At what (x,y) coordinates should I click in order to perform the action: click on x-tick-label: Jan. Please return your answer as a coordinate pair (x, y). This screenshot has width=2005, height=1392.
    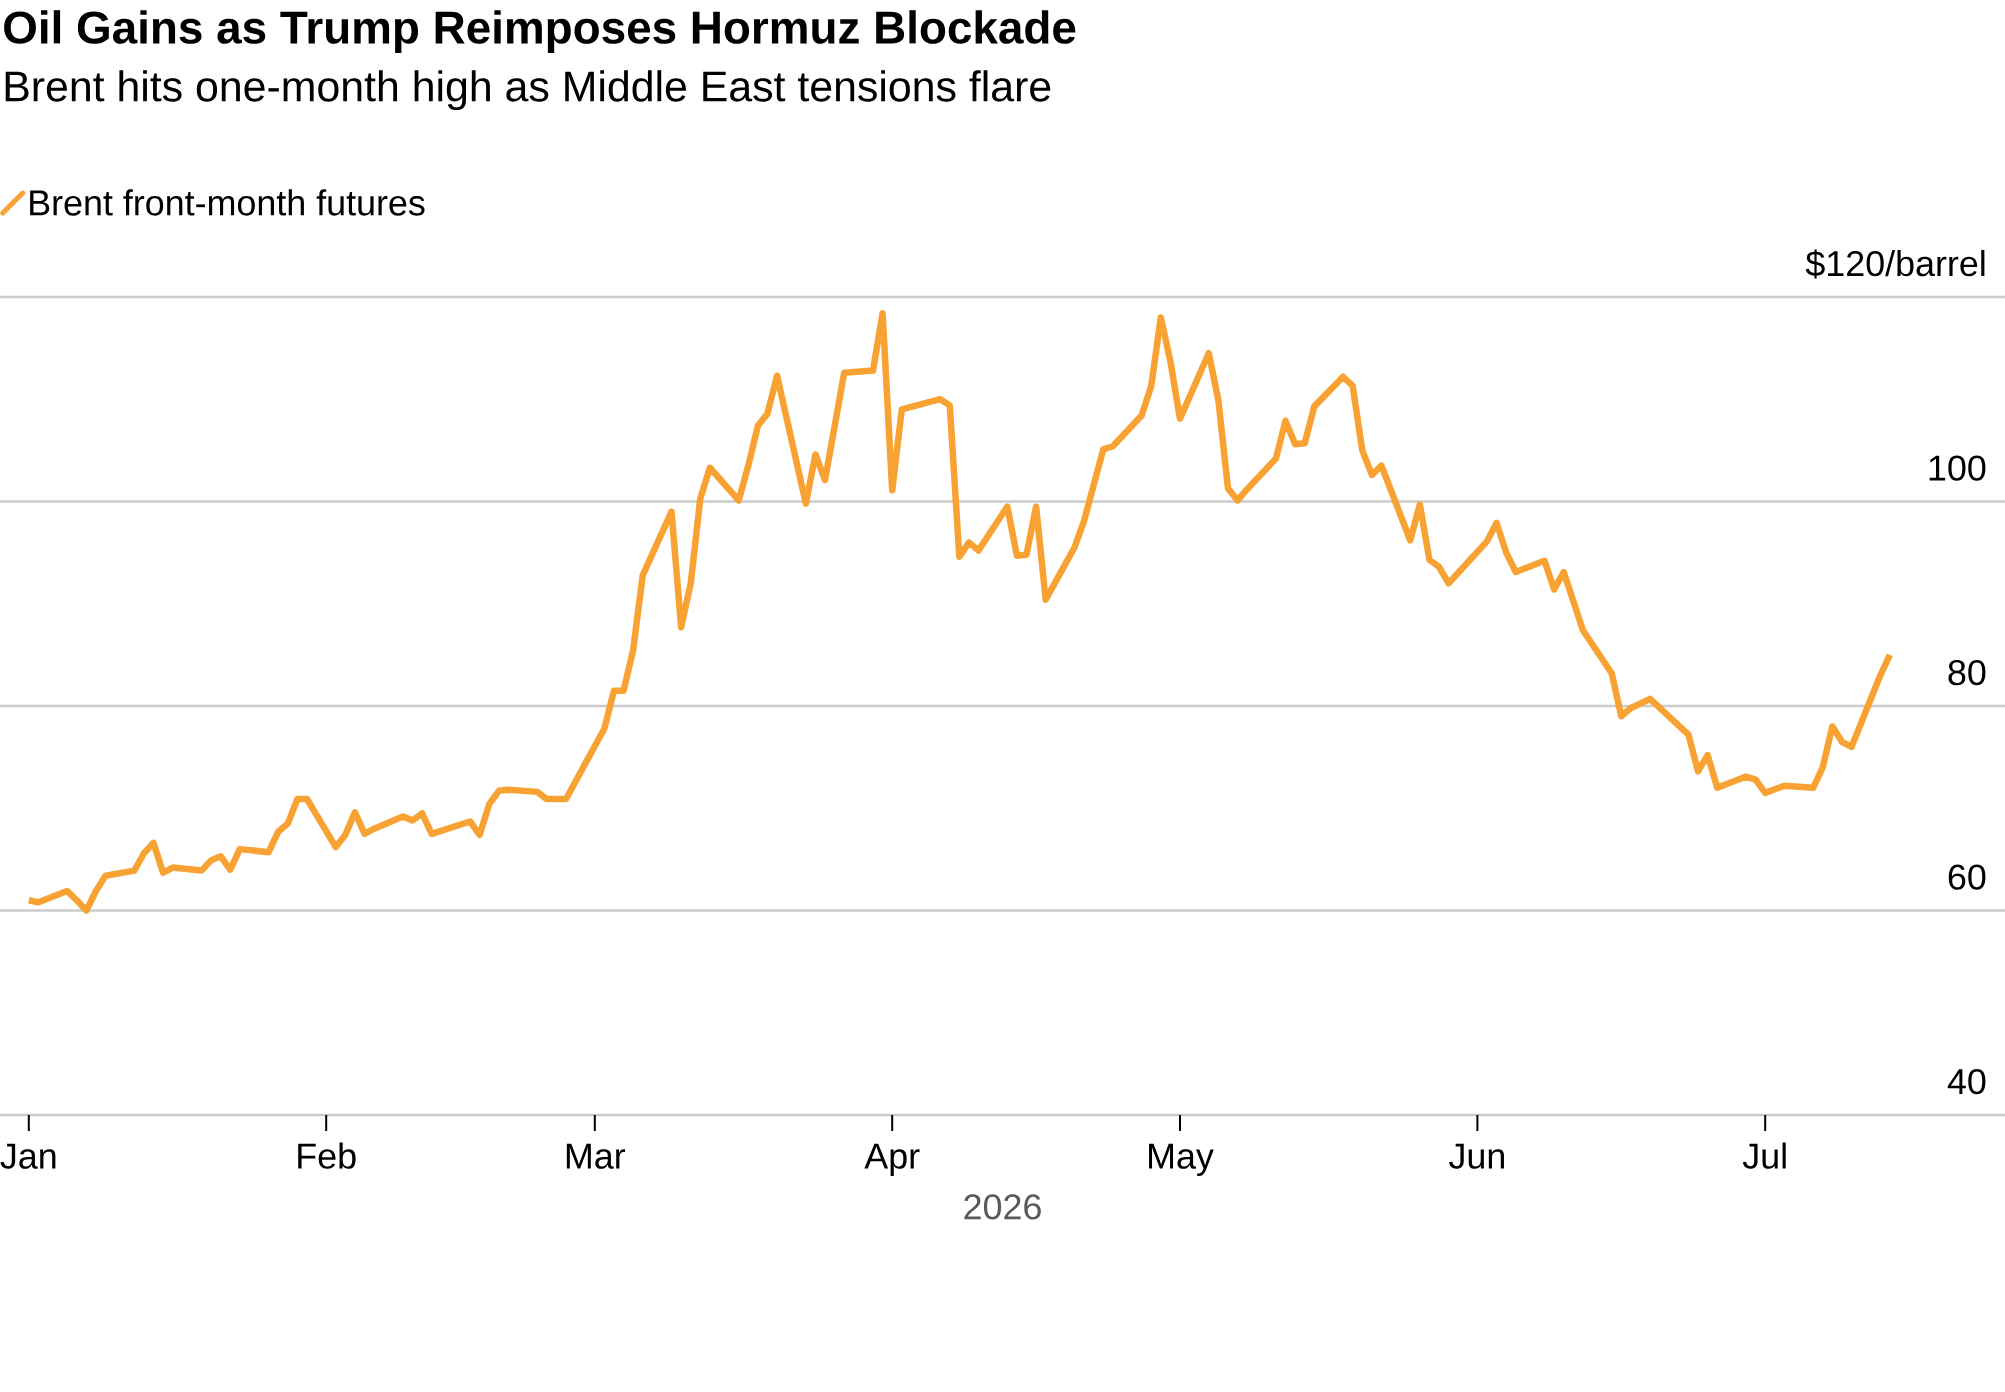
    Looking at the image, I should click on (28, 1156).